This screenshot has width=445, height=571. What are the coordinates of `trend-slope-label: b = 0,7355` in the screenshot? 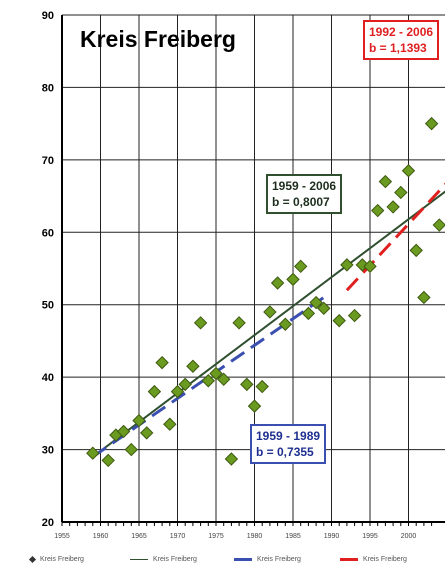 It's located at (285, 452).